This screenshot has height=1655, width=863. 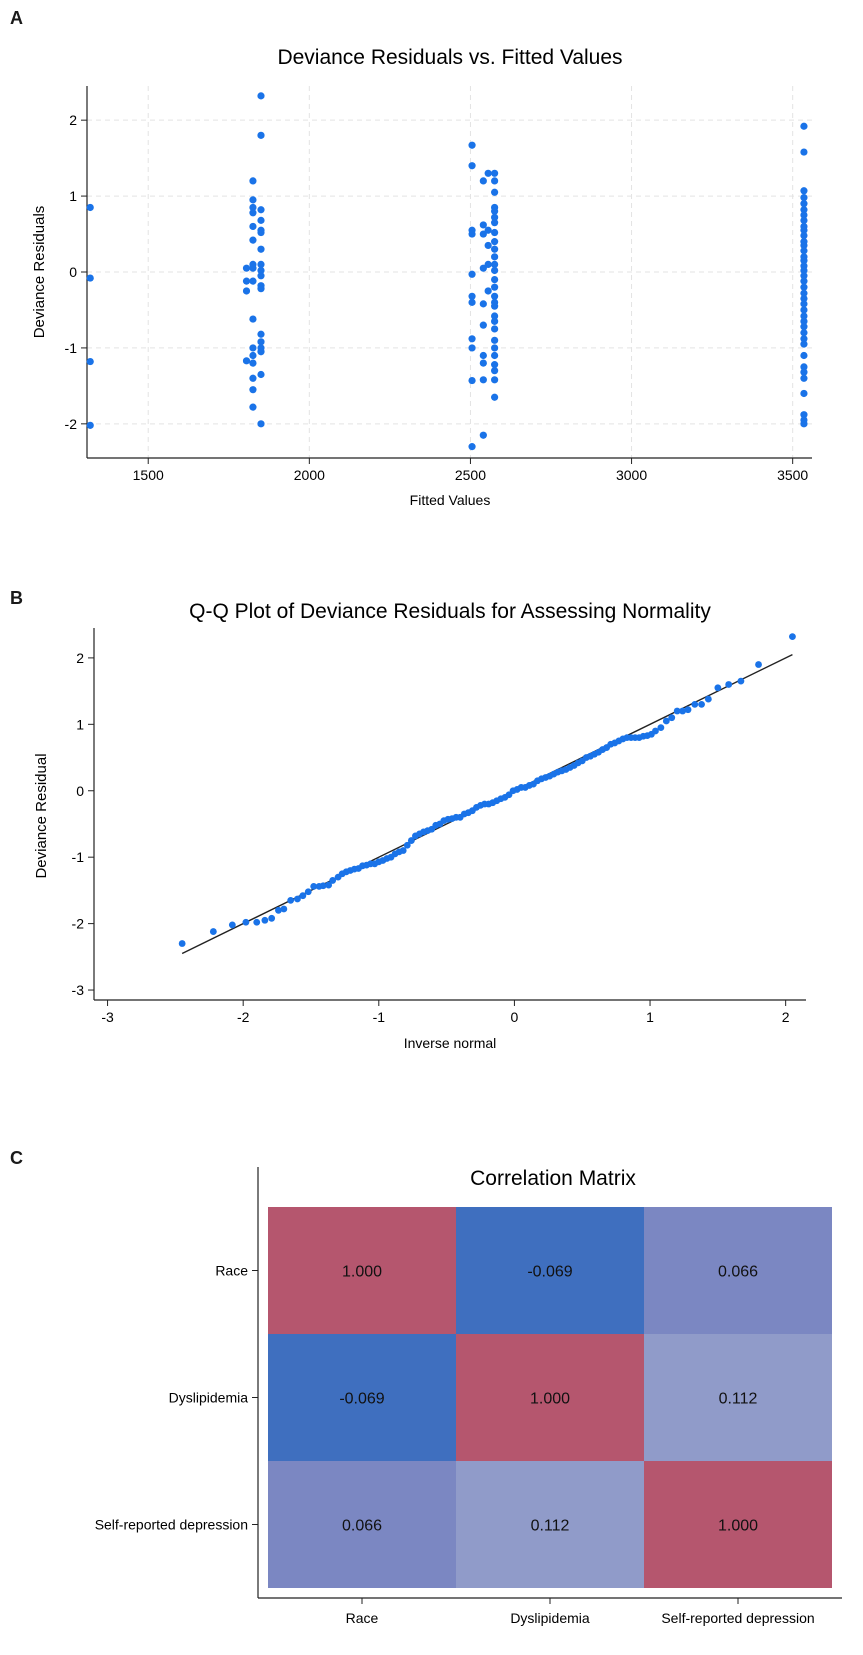 What do you see at coordinates (78, 857) in the screenshot?
I see `y-tick-label: -1` at bounding box center [78, 857].